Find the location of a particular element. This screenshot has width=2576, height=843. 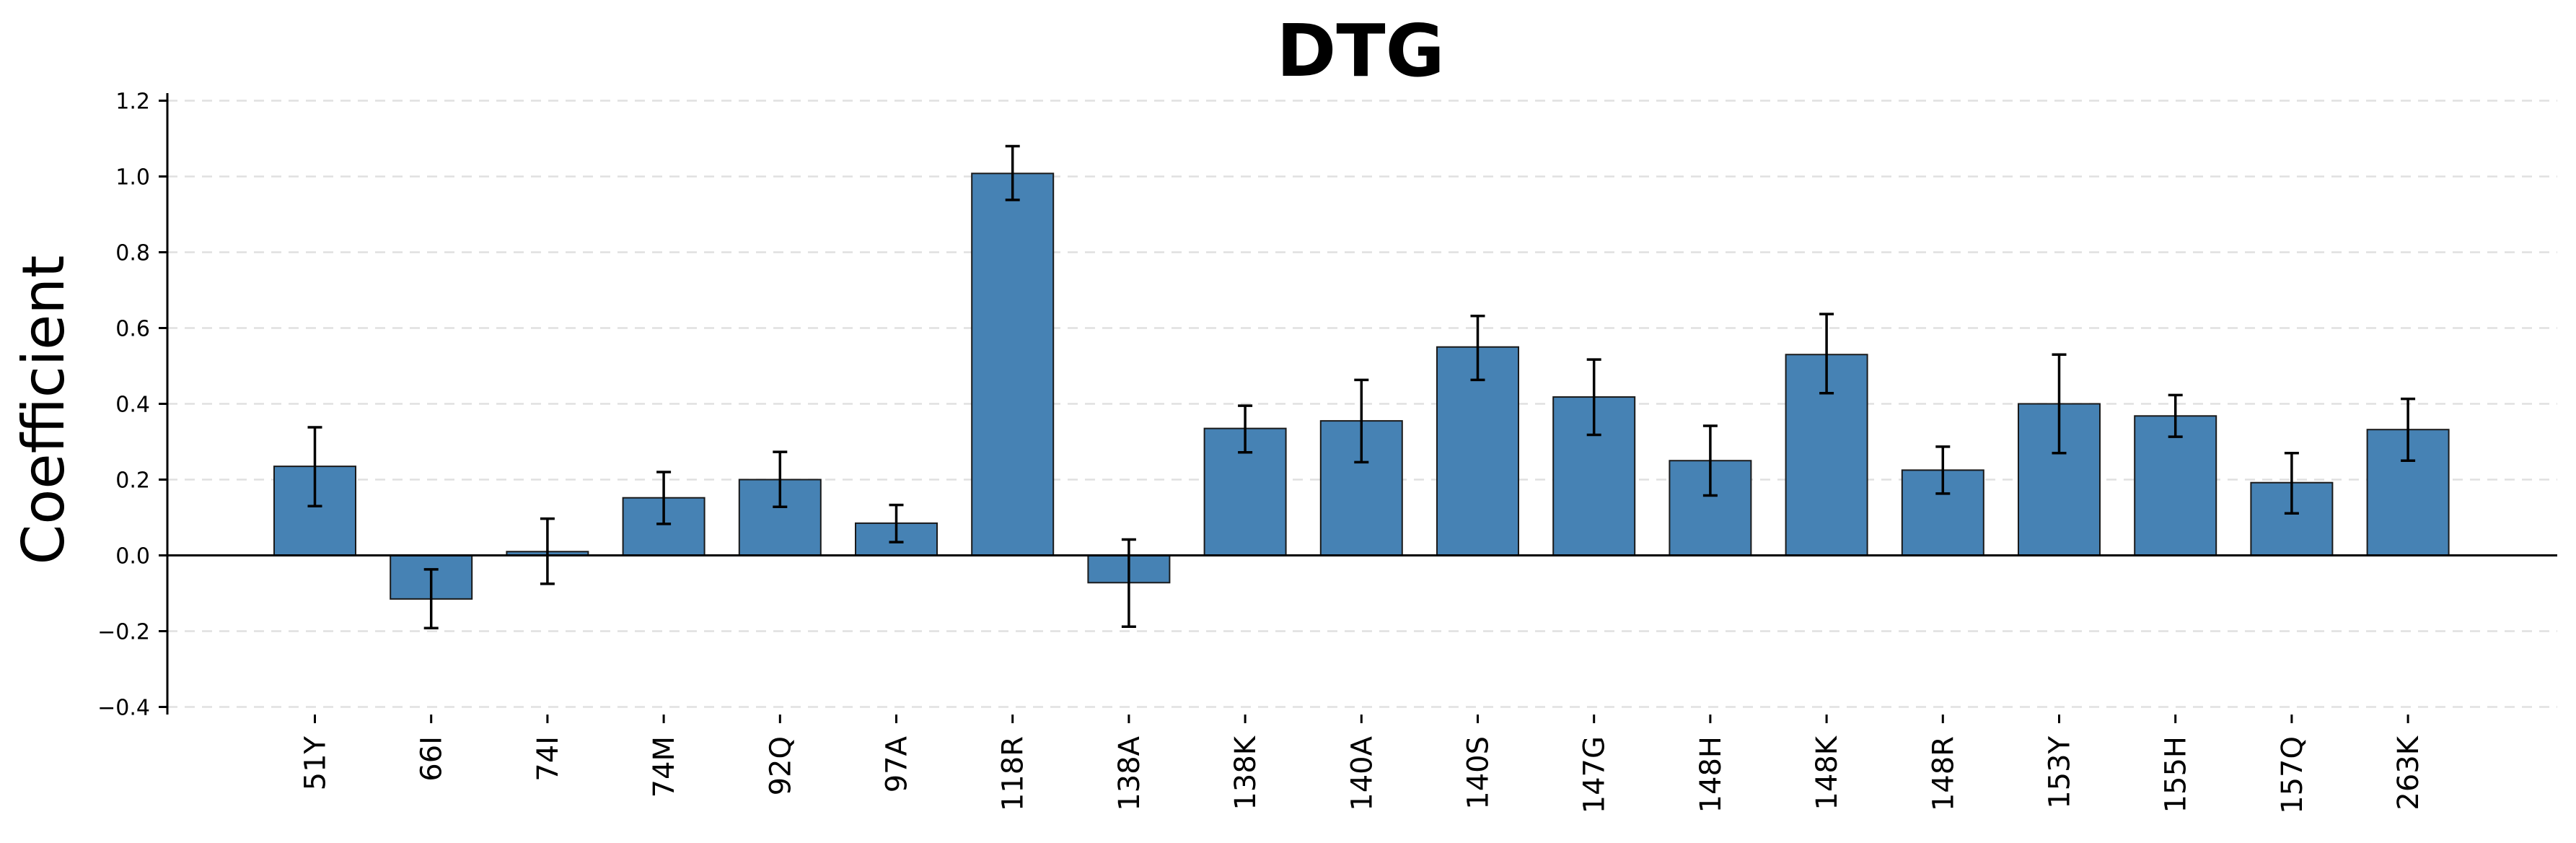

error-bar-92Q is located at coordinates (780, 480).